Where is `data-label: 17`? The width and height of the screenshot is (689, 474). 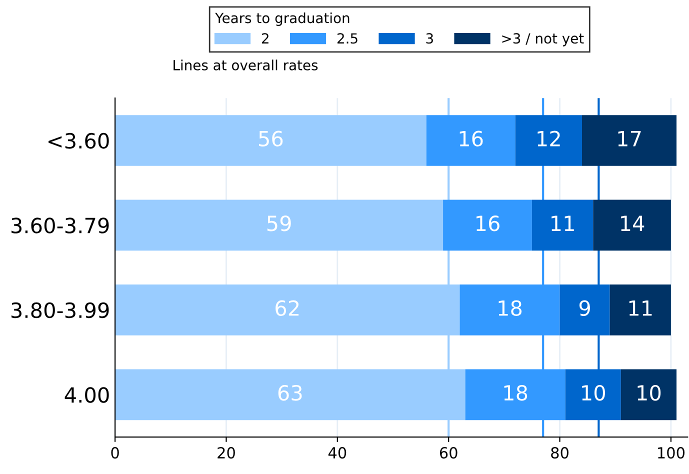 data-label: 17 is located at coordinates (629, 138).